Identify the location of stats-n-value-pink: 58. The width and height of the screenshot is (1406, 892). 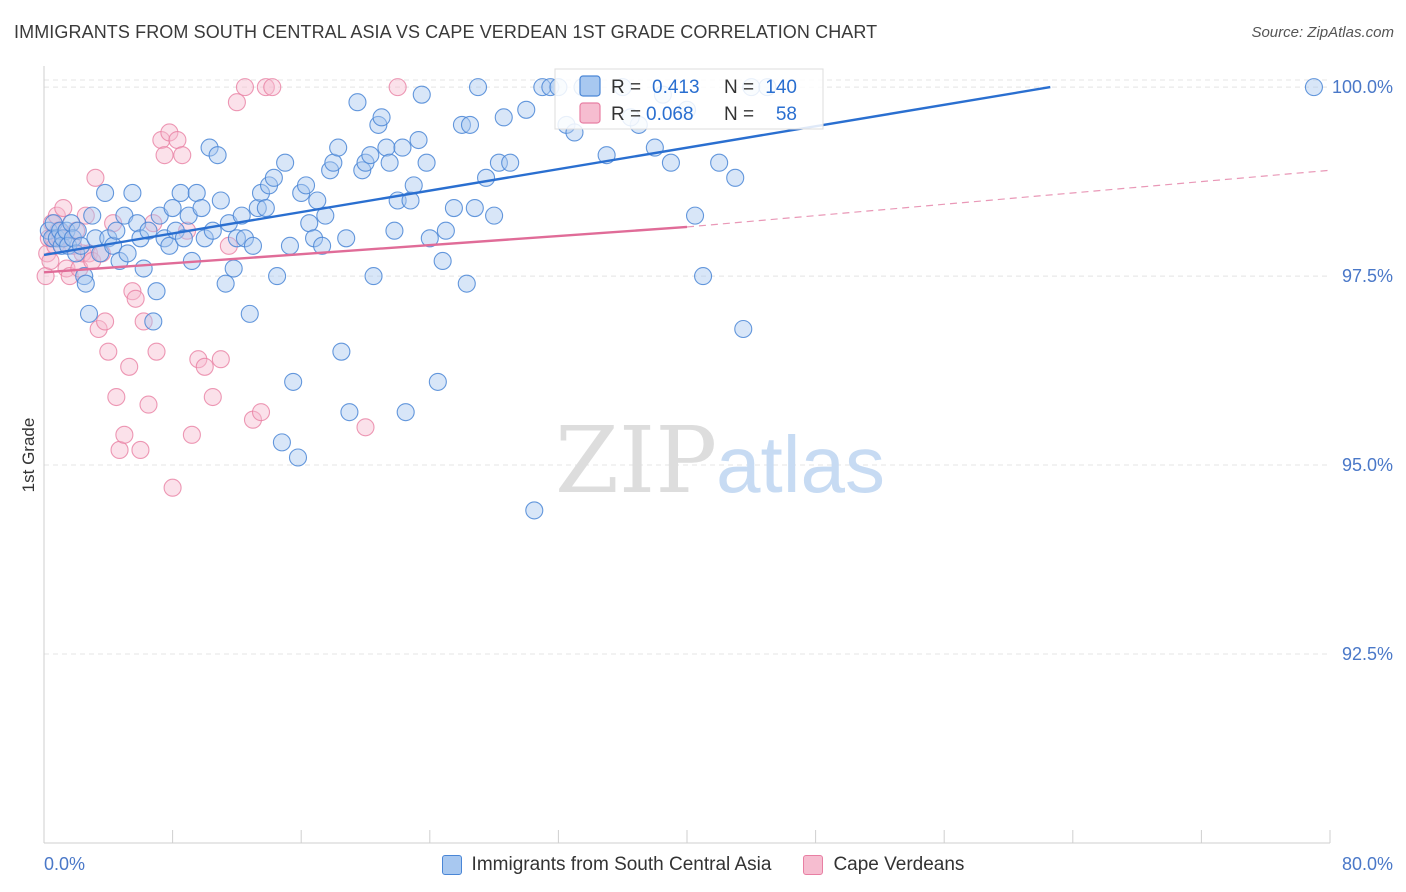
(786, 114).